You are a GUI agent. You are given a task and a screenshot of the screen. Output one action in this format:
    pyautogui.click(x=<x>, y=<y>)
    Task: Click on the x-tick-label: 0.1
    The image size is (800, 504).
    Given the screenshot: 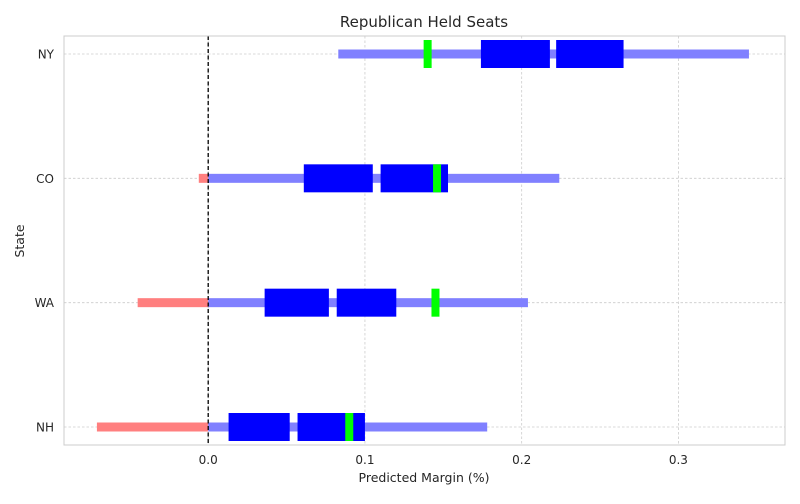 What is the action you would take?
    pyautogui.click(x=364, y=460)
    